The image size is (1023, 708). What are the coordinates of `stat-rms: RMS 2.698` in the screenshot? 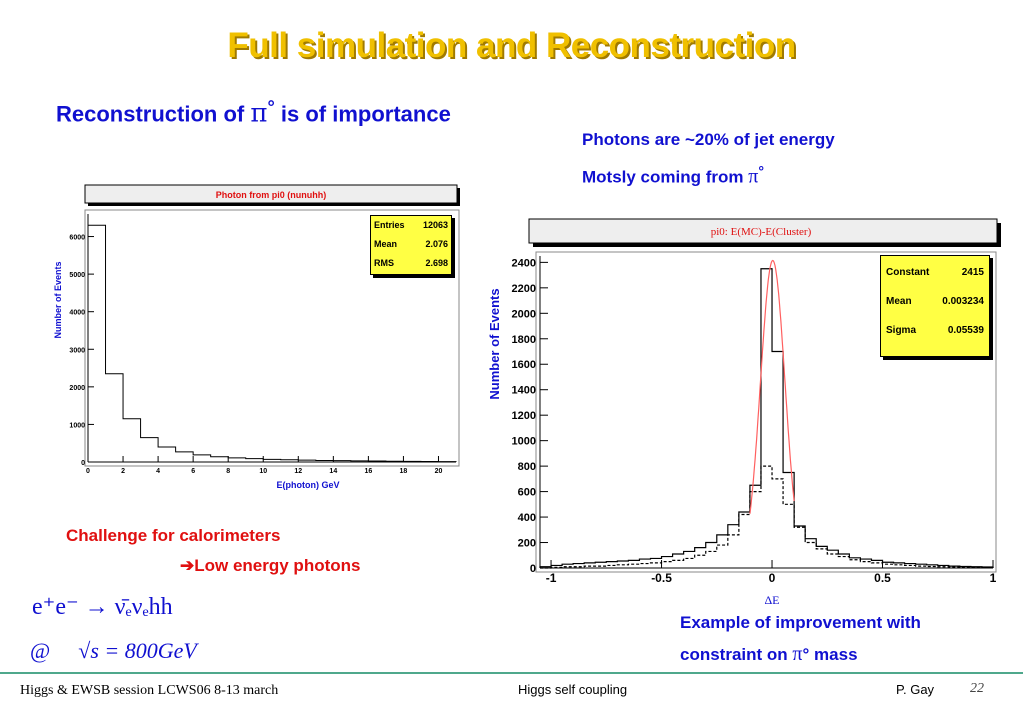 It's located at (411, 263).